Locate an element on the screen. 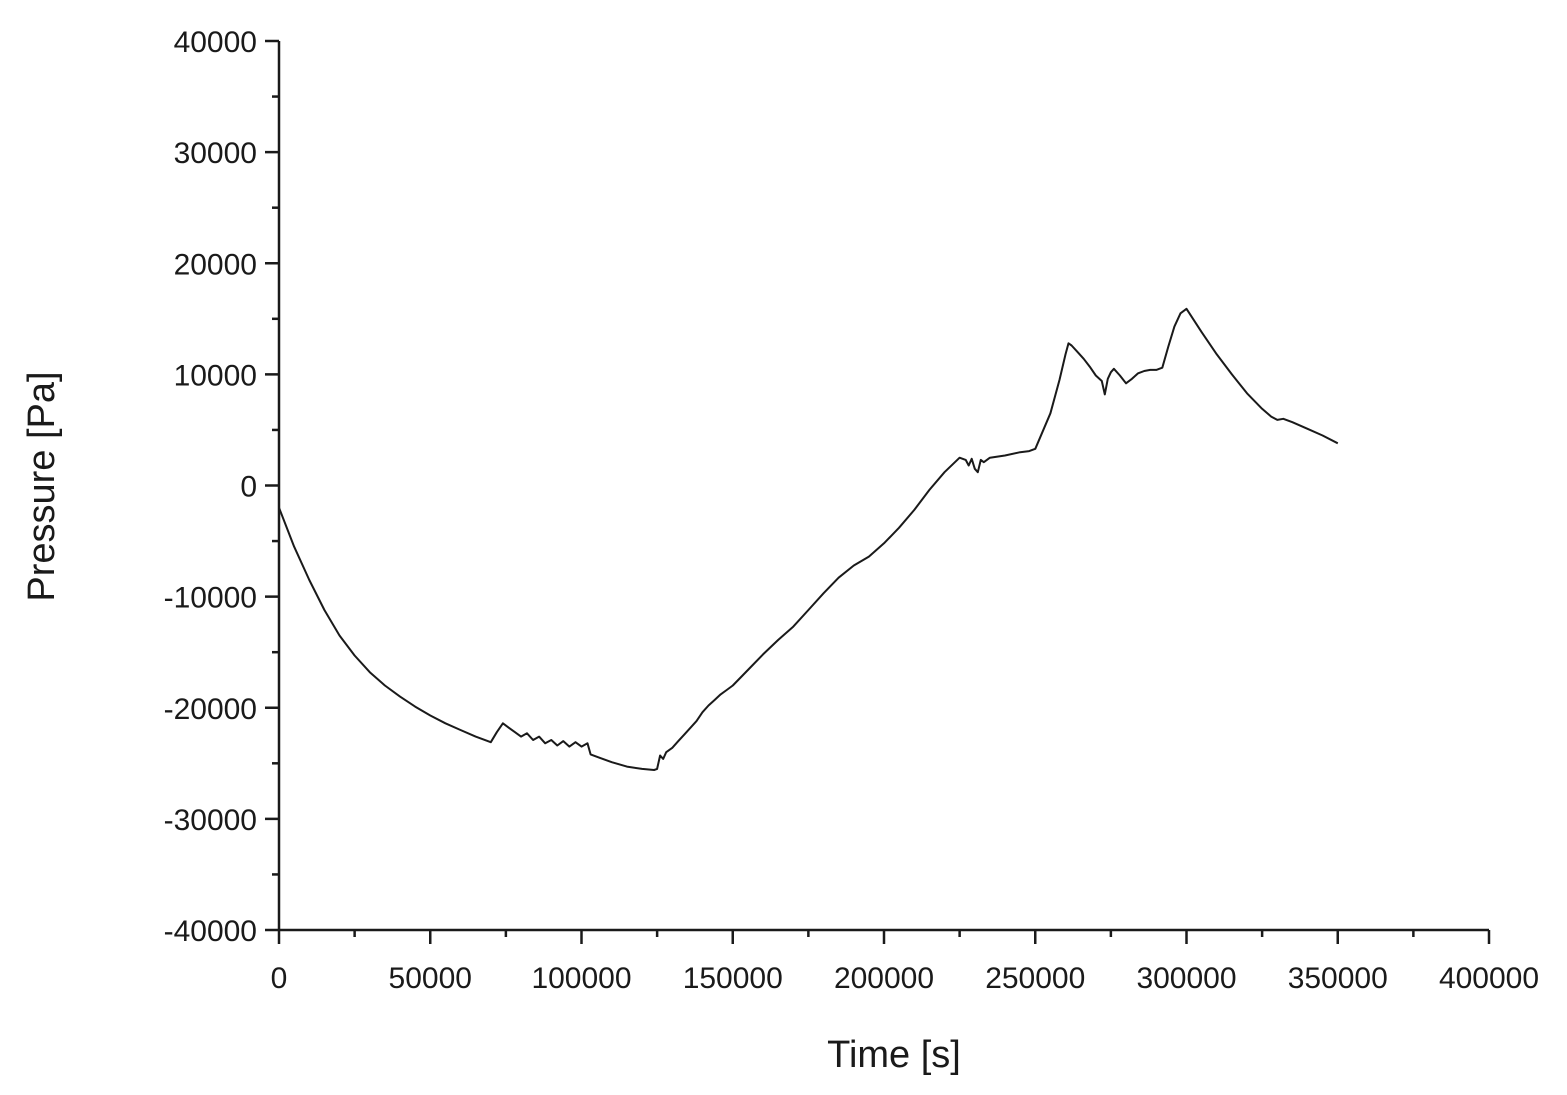 This screenshot has width=1567, height=1095. y-tick-label: 30000 is located at coordinates (215, 153).